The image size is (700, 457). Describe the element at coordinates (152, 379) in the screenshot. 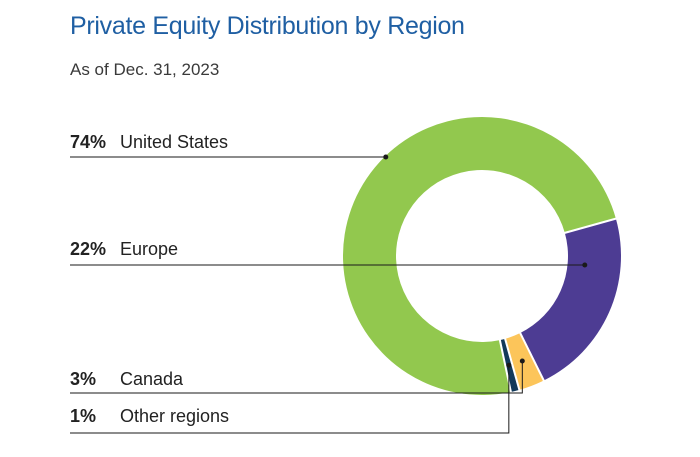

I see `slice-label-canada: Canada` at that location.